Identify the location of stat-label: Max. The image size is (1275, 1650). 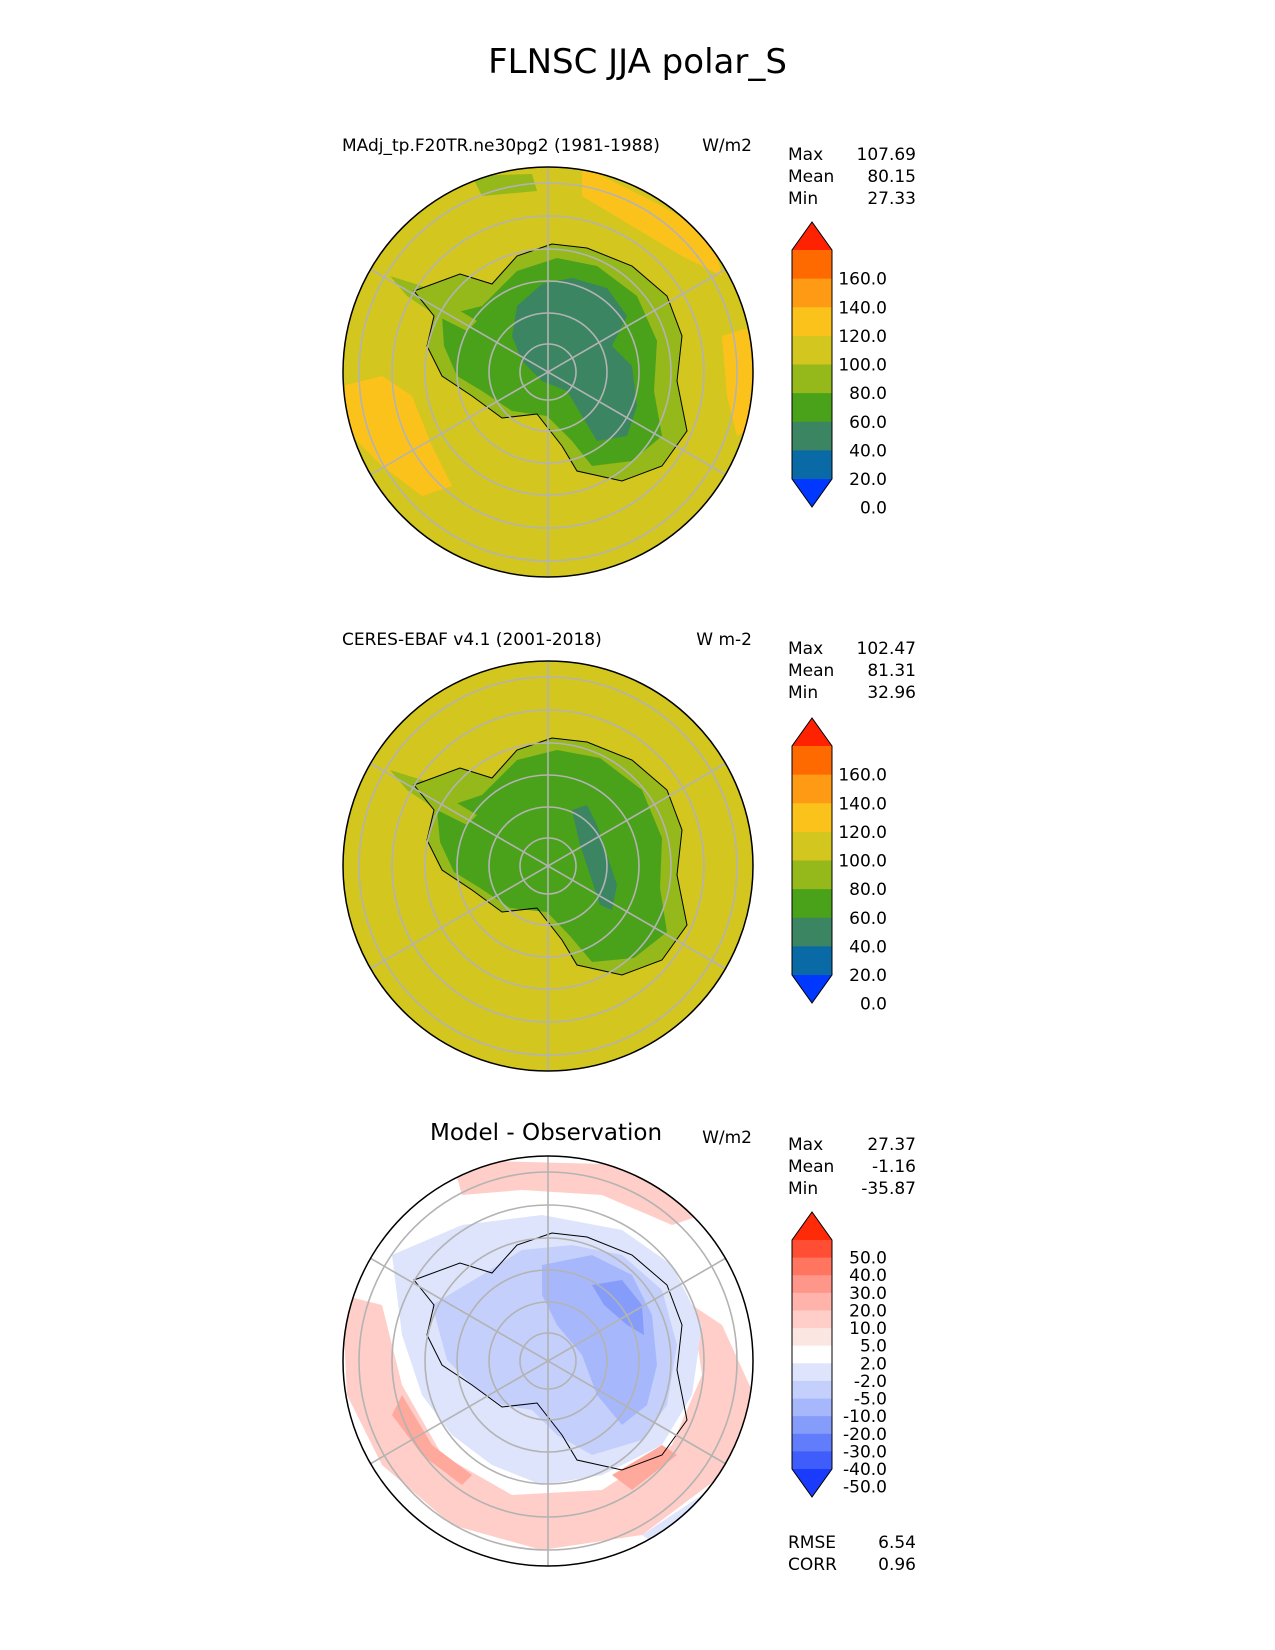
(806, 155).